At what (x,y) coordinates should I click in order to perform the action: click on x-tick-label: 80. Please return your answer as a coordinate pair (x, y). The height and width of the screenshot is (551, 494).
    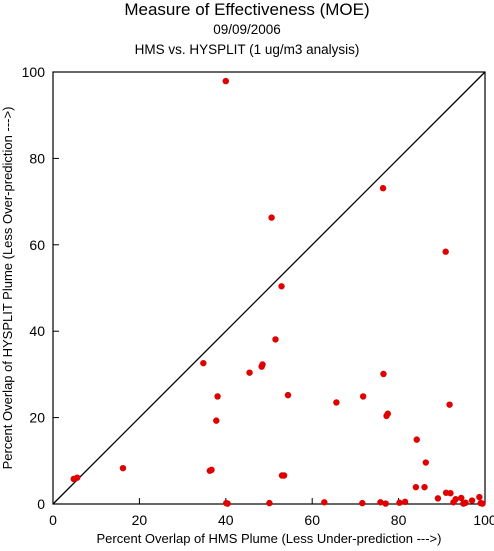
    Looking at the image, I should click on (399, 520).